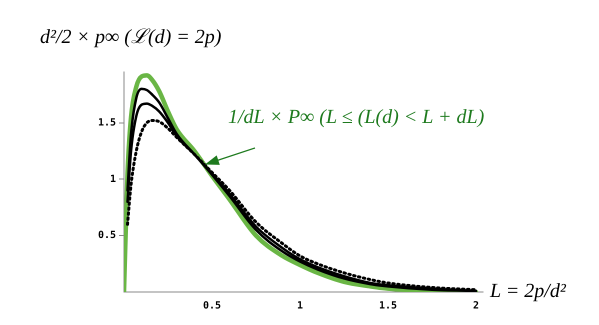 This screenshot has height=325, width=599. I want to click on x-tick-label: 0.5, so click(212, 306).